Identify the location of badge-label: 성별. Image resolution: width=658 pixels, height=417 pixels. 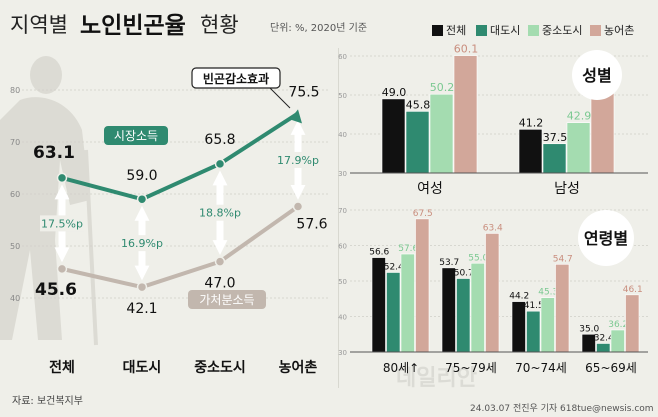
(596, 75).